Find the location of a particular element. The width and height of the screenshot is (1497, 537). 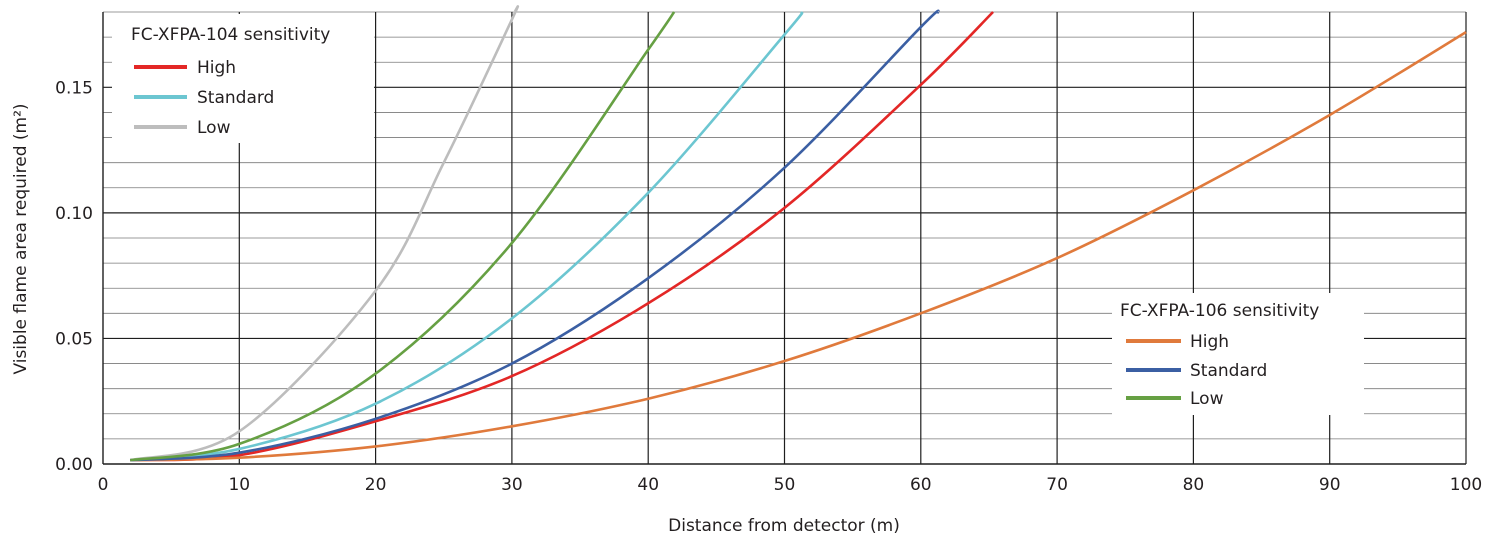

y-axis-title: Visible flame area required (m²) is located at coordinates (21, 238).